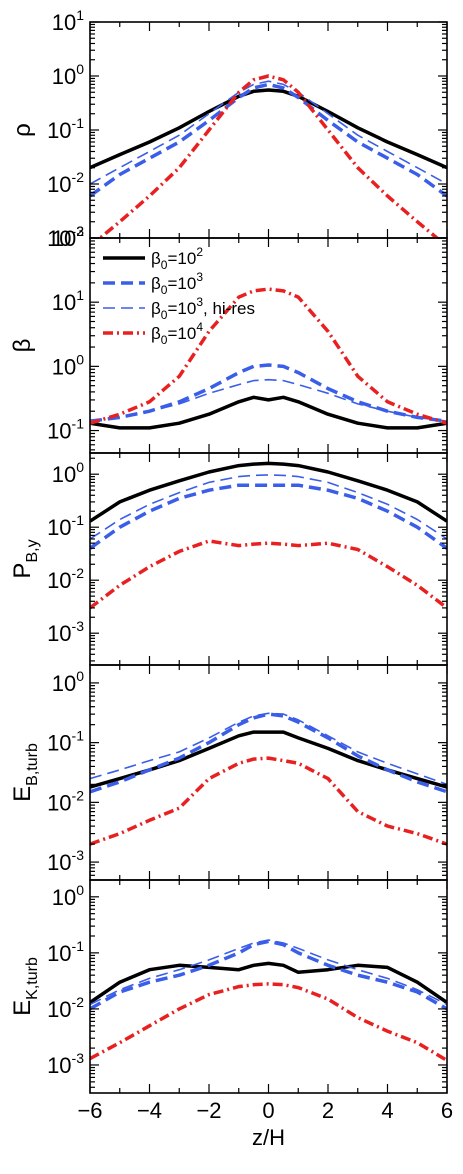 The width and height of the screenshot is (463, 1174). Describe the element at coordinates (447, 1110) in the screenshot. I see `x-tick-label: 6` at that location.